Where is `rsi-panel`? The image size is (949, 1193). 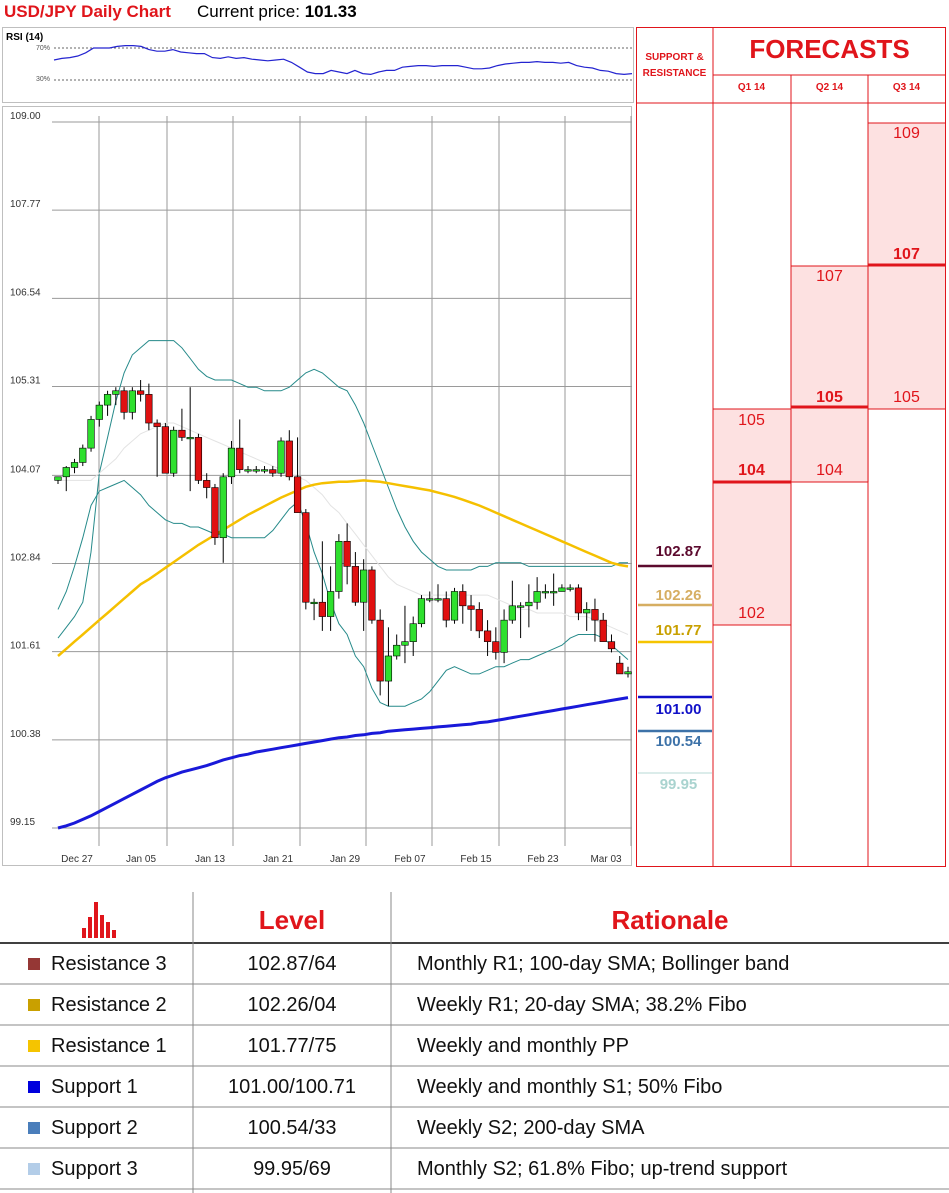
rsi-panel is located at coordinates (318, 65).